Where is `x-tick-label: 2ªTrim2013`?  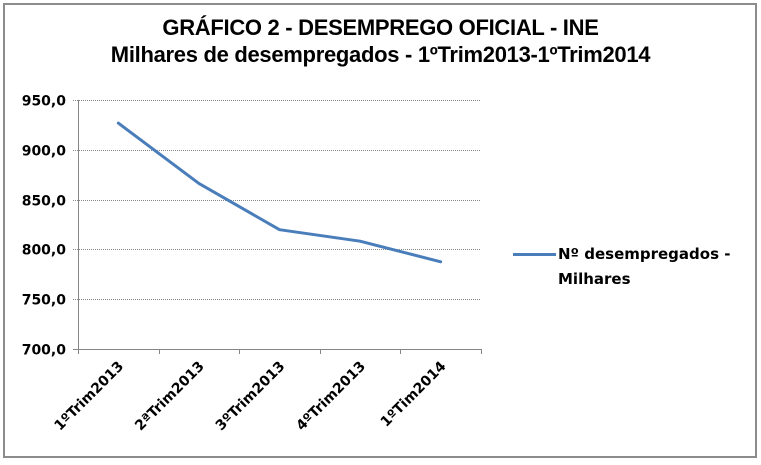
x-tick-label: 2ªTrim2013 is located at coordinates (170, 397).